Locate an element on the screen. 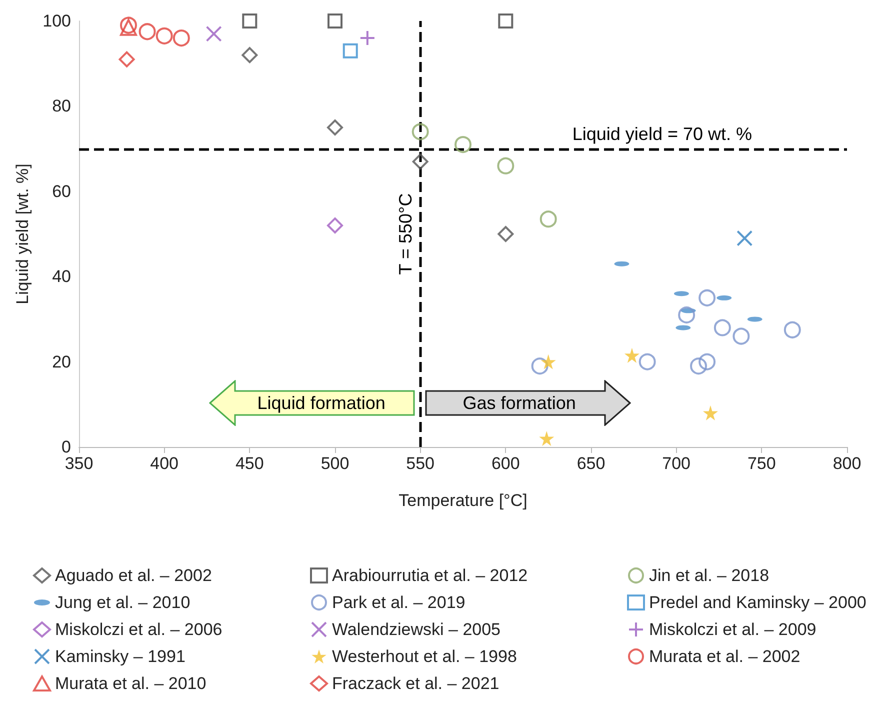 The width and height of the screenshot is (891, 704). x-tick-label: 700 is located at coordinates (676, 463).